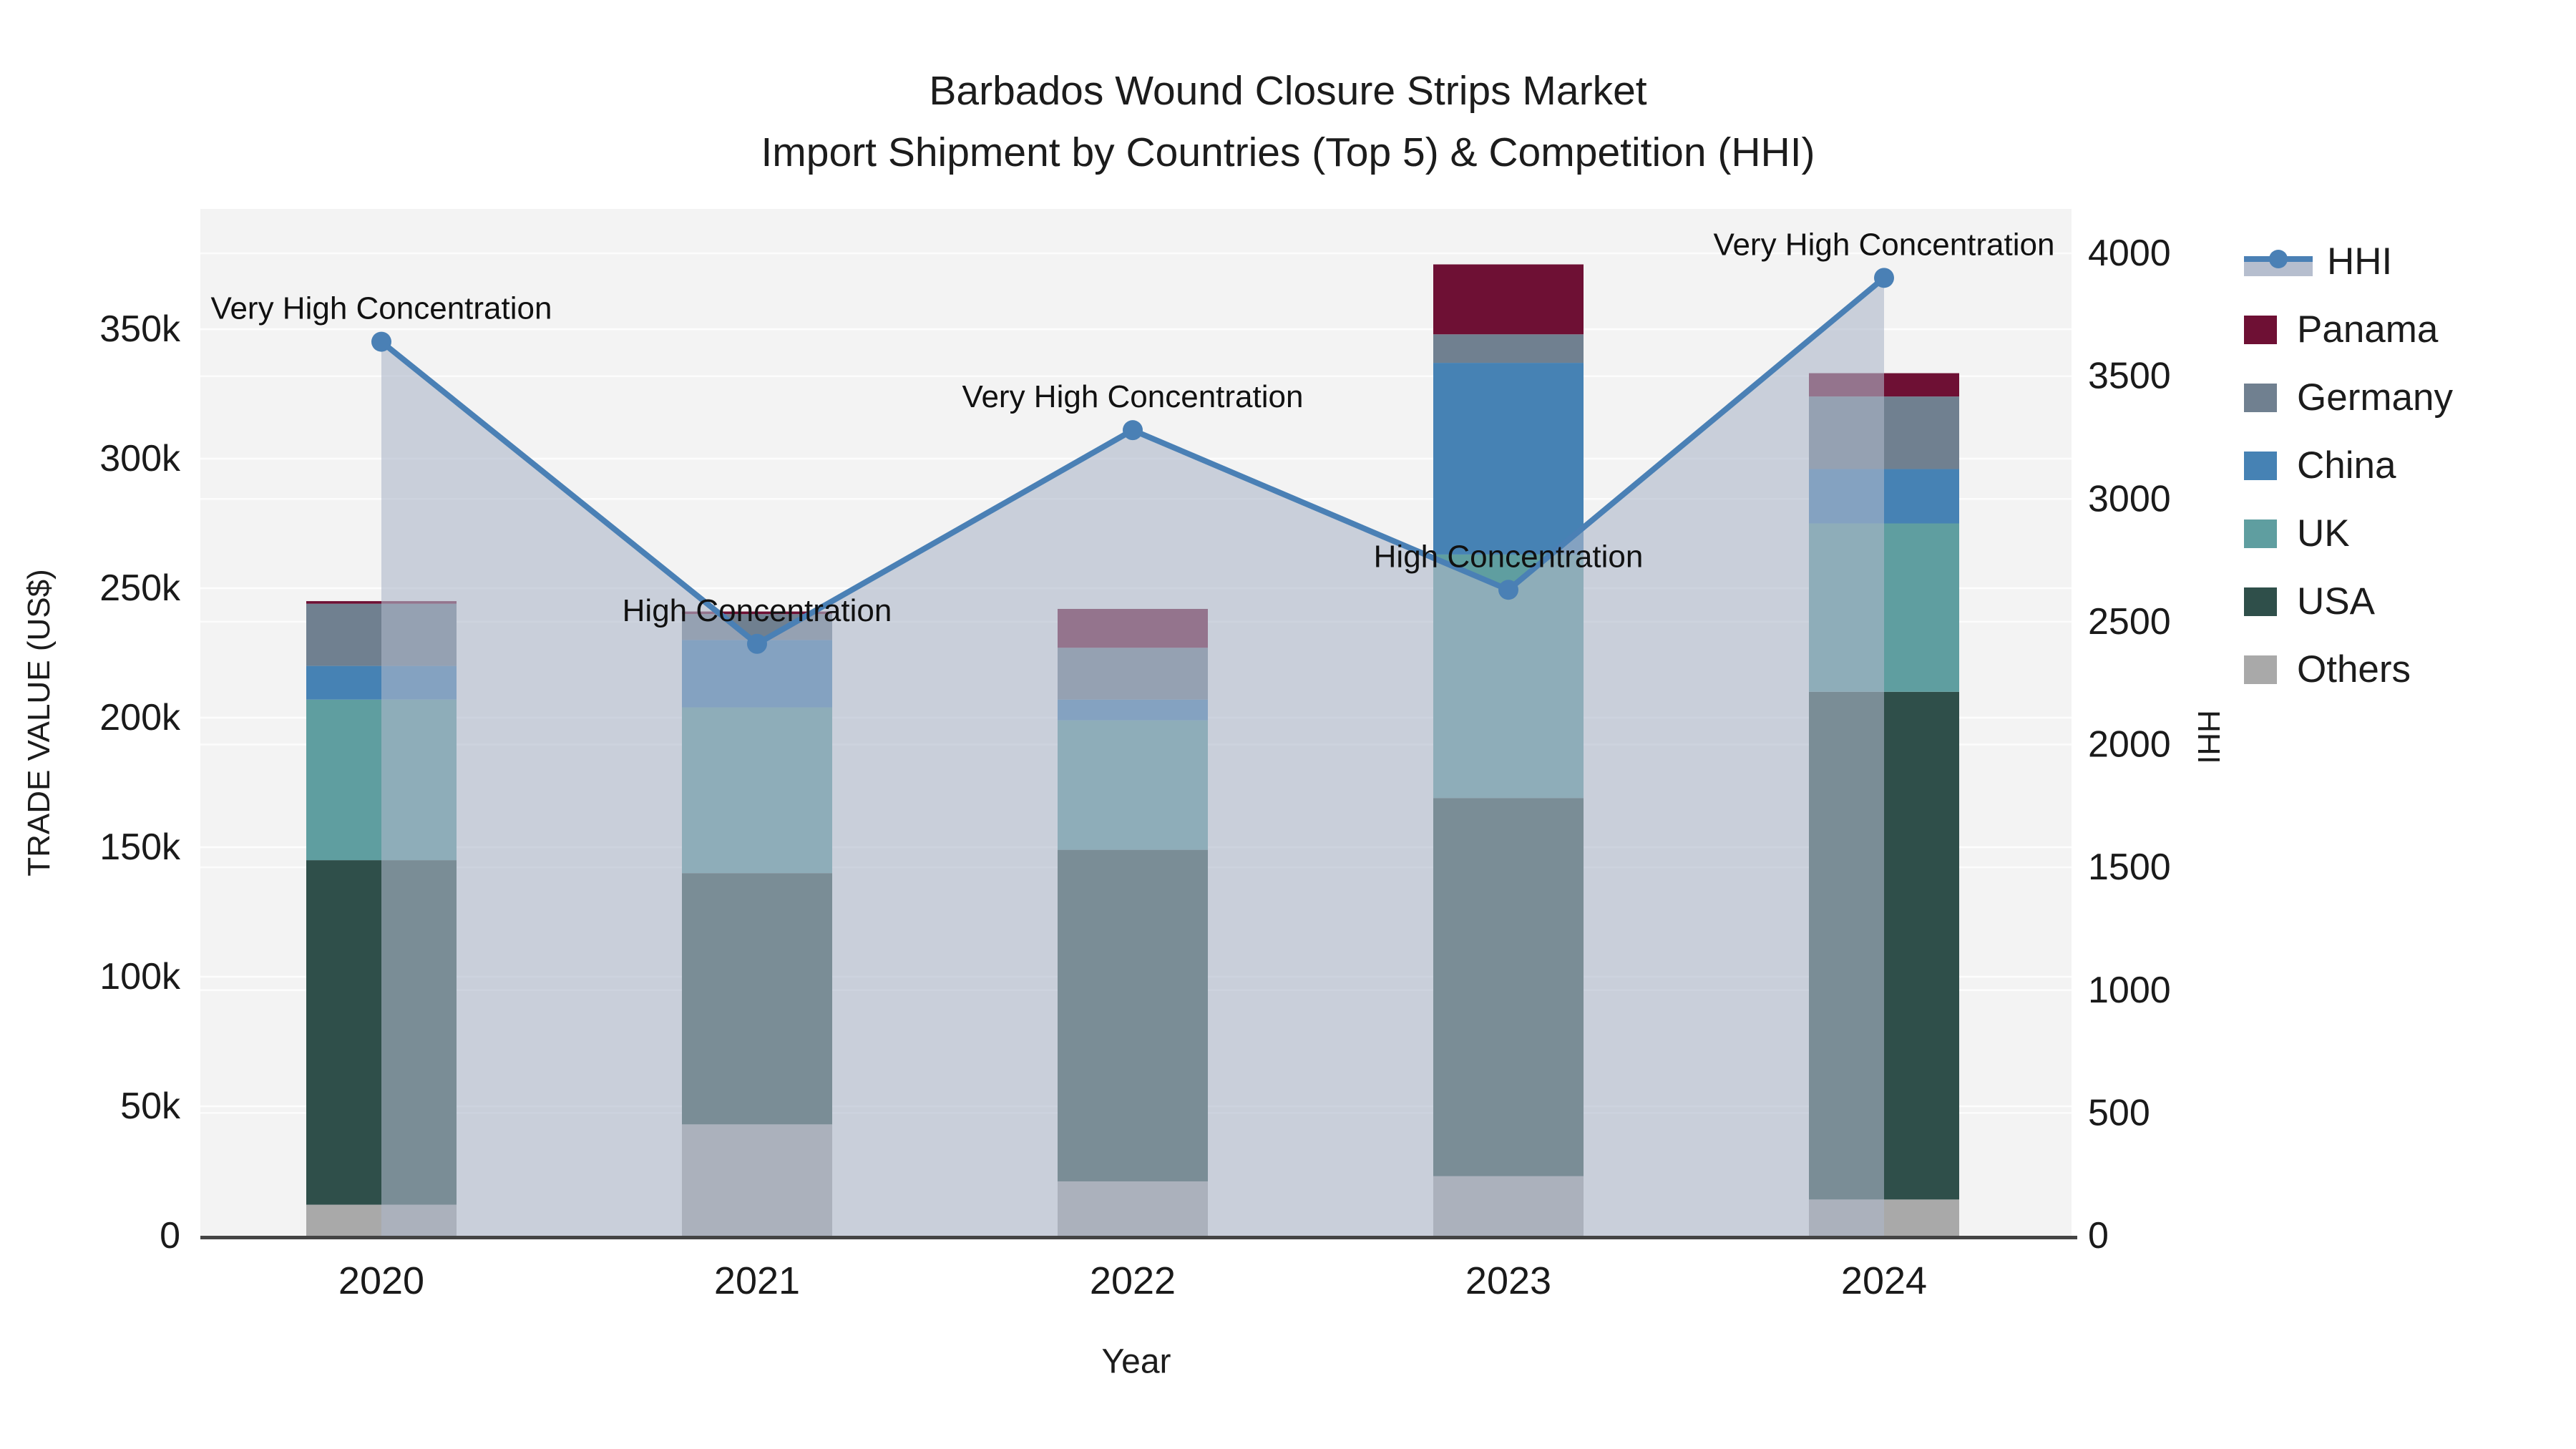 The image size is (2576, 1449). I want to click on left-tick-label: 50k, so click(150, 1106).